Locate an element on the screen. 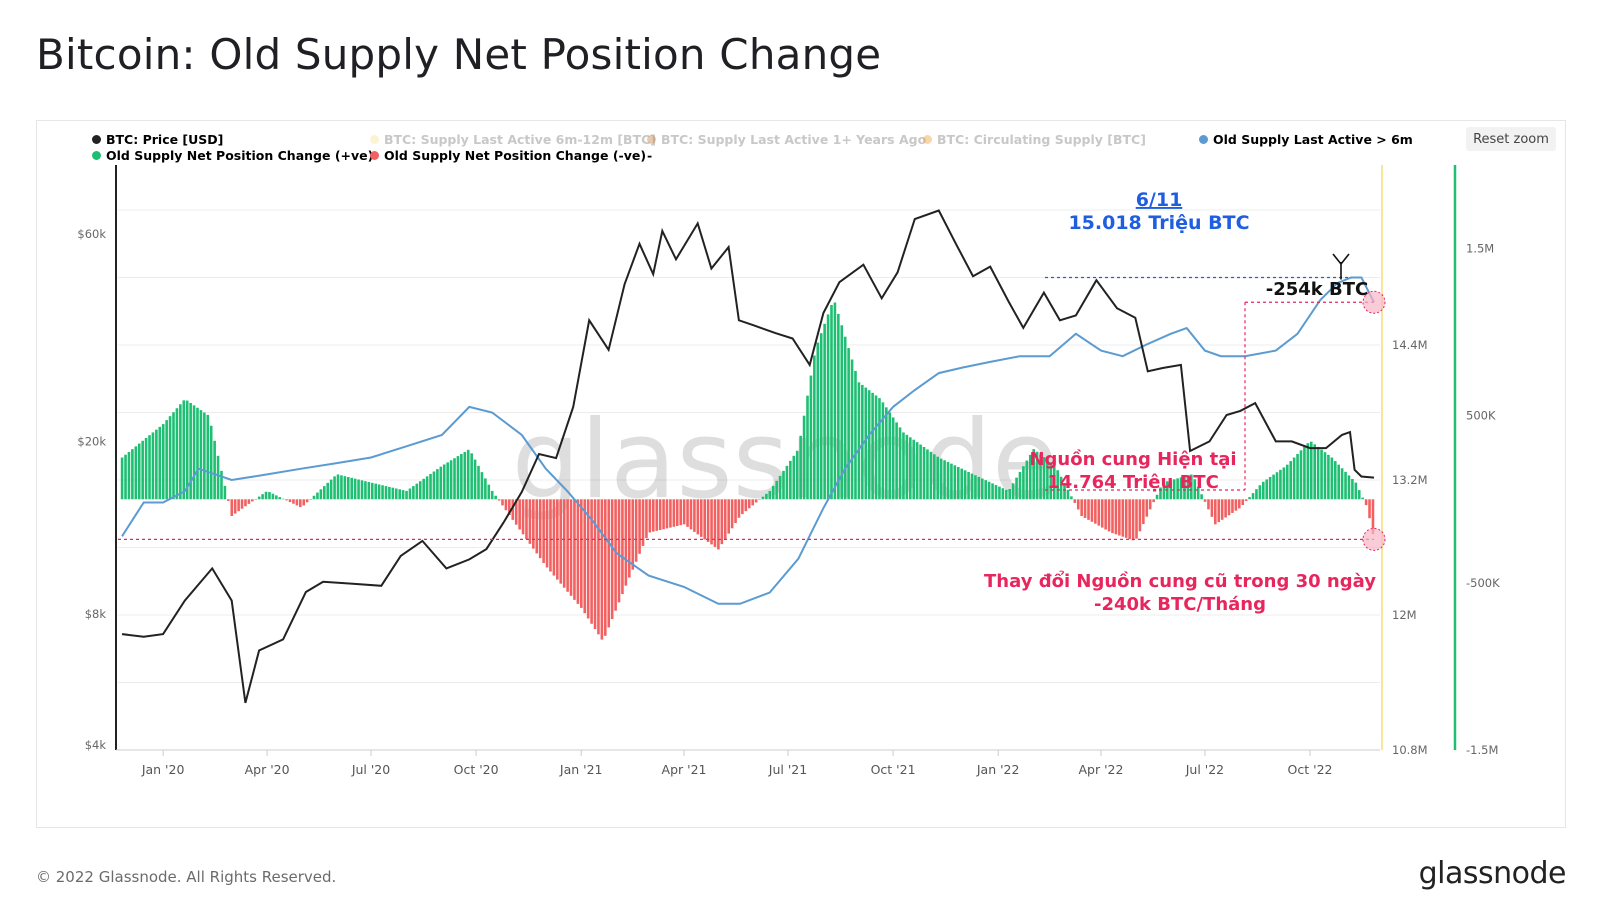 This screenshot has height=922, width=1600. legend-item: Old Supply Last Active > 6m is located at coordinates (1306, 139).